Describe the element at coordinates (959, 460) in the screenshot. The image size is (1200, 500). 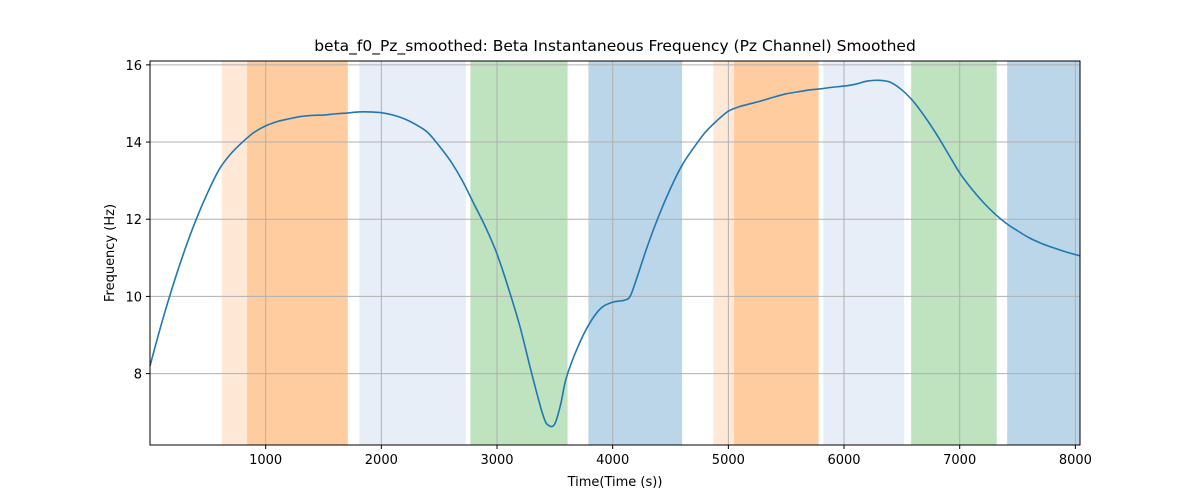
I see `x-tick-label-6: 7000` at that location.